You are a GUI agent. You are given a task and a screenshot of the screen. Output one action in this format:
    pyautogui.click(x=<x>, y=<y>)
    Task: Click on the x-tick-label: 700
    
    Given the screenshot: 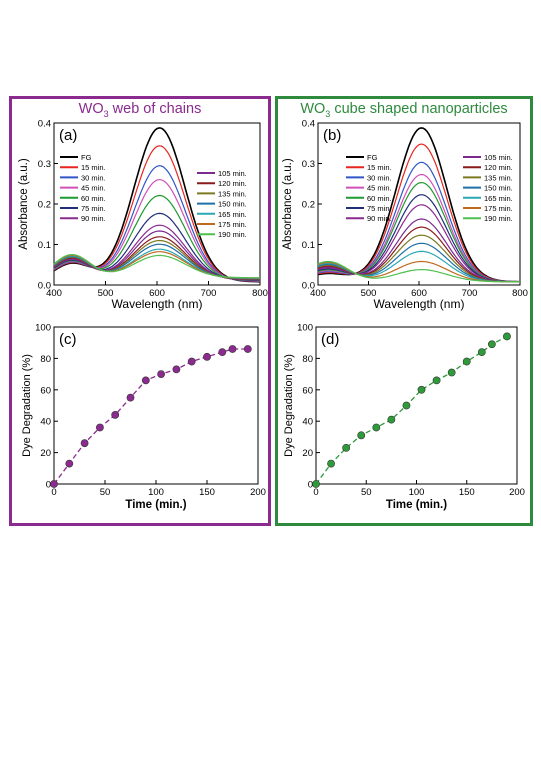 What is the action you would take?
    pyautogui.click(x=470, y=293)
    